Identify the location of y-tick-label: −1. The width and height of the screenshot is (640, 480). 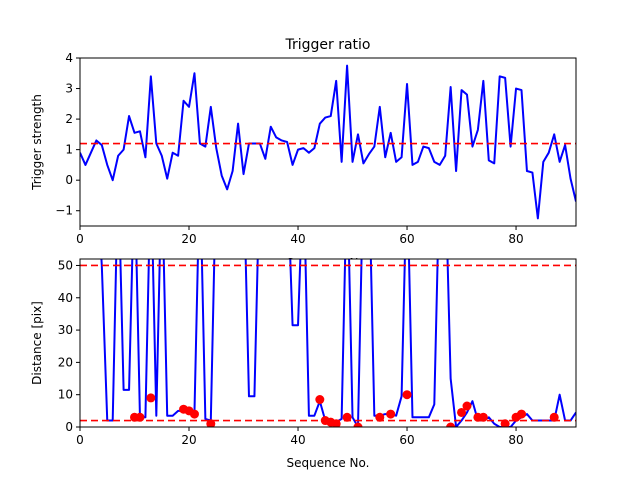
(64, 211).